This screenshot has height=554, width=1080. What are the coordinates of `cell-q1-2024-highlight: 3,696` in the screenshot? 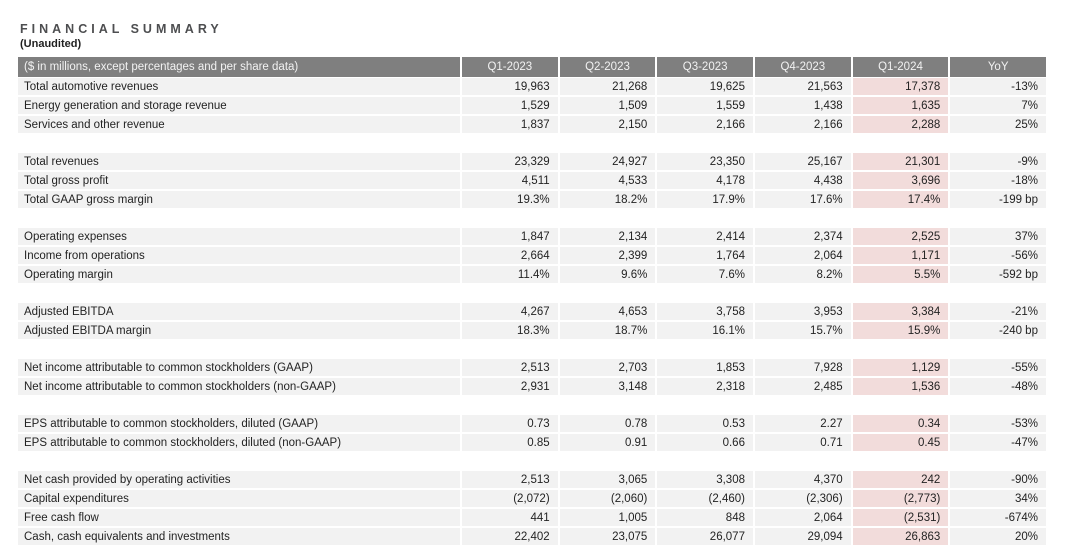 It's located at (900, 180).